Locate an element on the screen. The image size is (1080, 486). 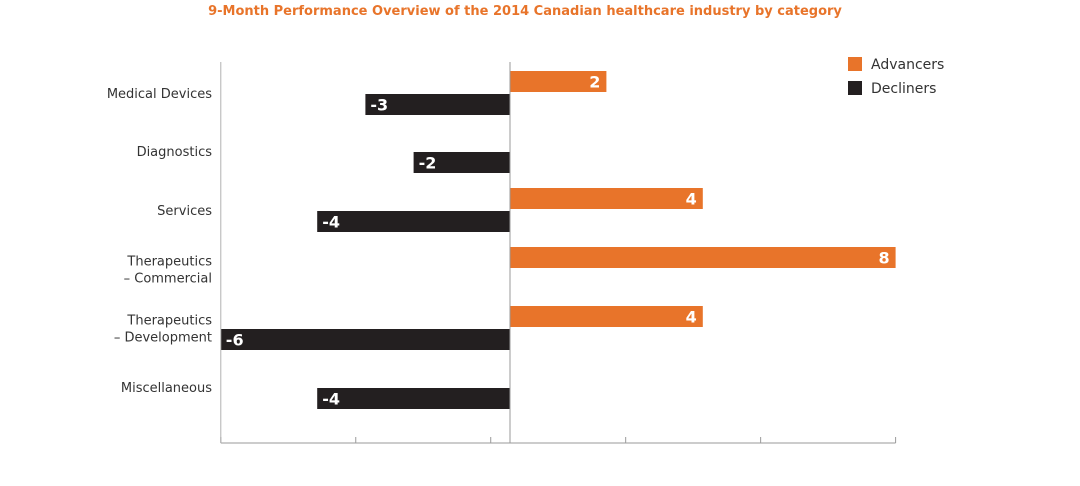
category-label-2: Services is located at coordinates (184, 211).